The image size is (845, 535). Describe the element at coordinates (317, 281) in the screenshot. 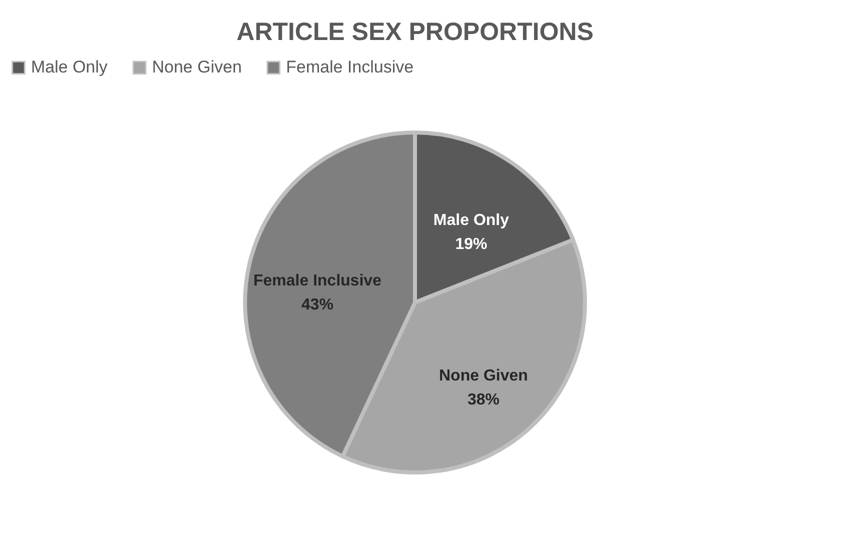

I see `slice-label: Female Inclusive` at that location.